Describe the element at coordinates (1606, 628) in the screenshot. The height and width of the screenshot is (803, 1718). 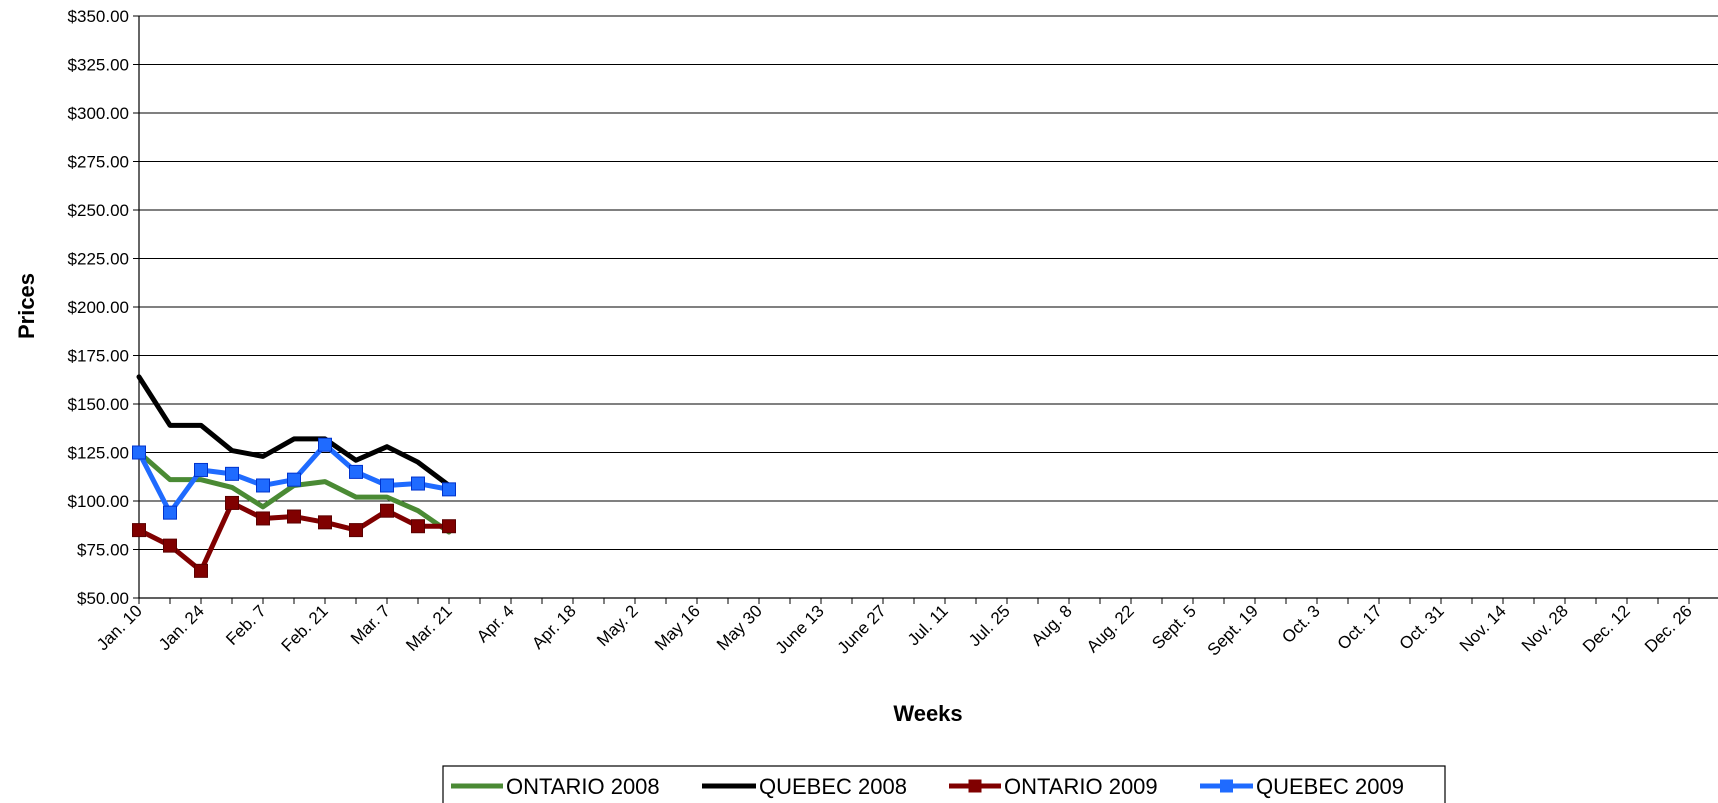
I see `x-tick-label: Dec. 12` at that location.